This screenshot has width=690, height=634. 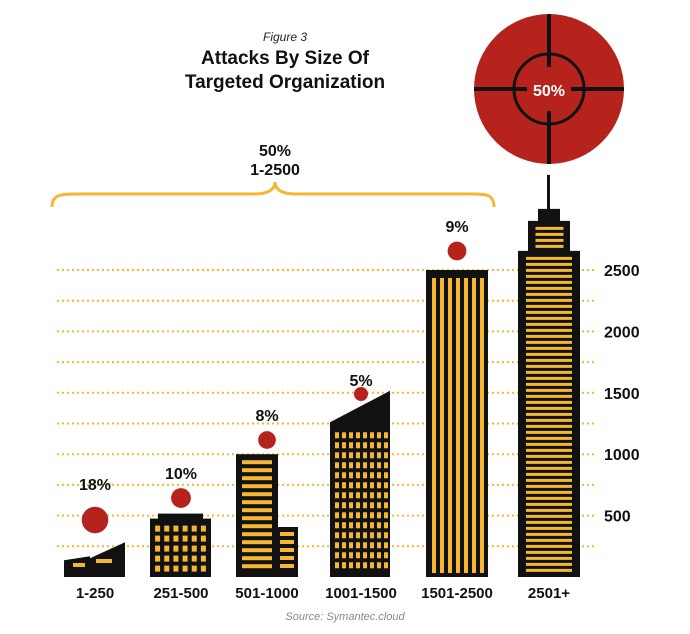 I want to click on window-strip, so click(x=466, y=425).